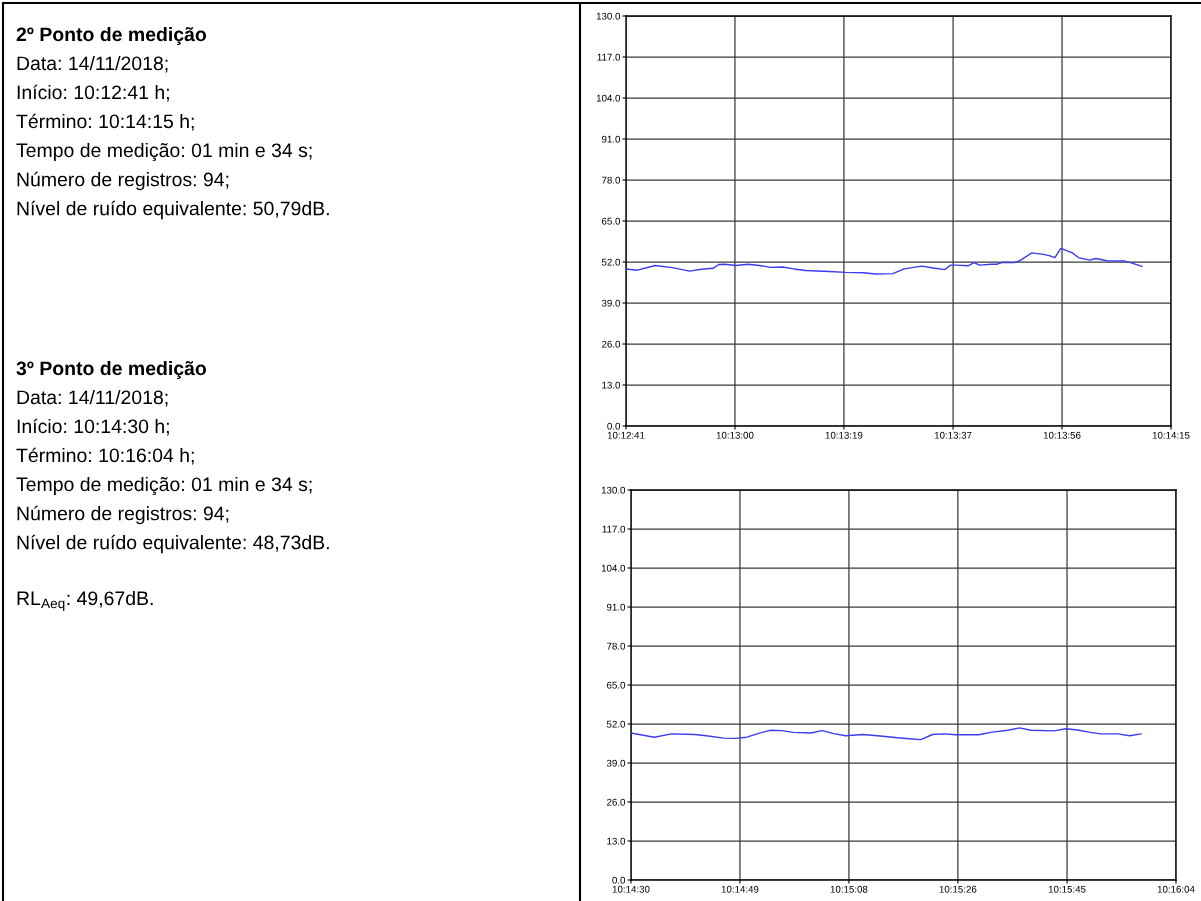 This screenshot has height=901, width=1201. Describe the element at coordinates (111, 36) in the screenshot. I see `text: 2º Ponto de medição` at that location.